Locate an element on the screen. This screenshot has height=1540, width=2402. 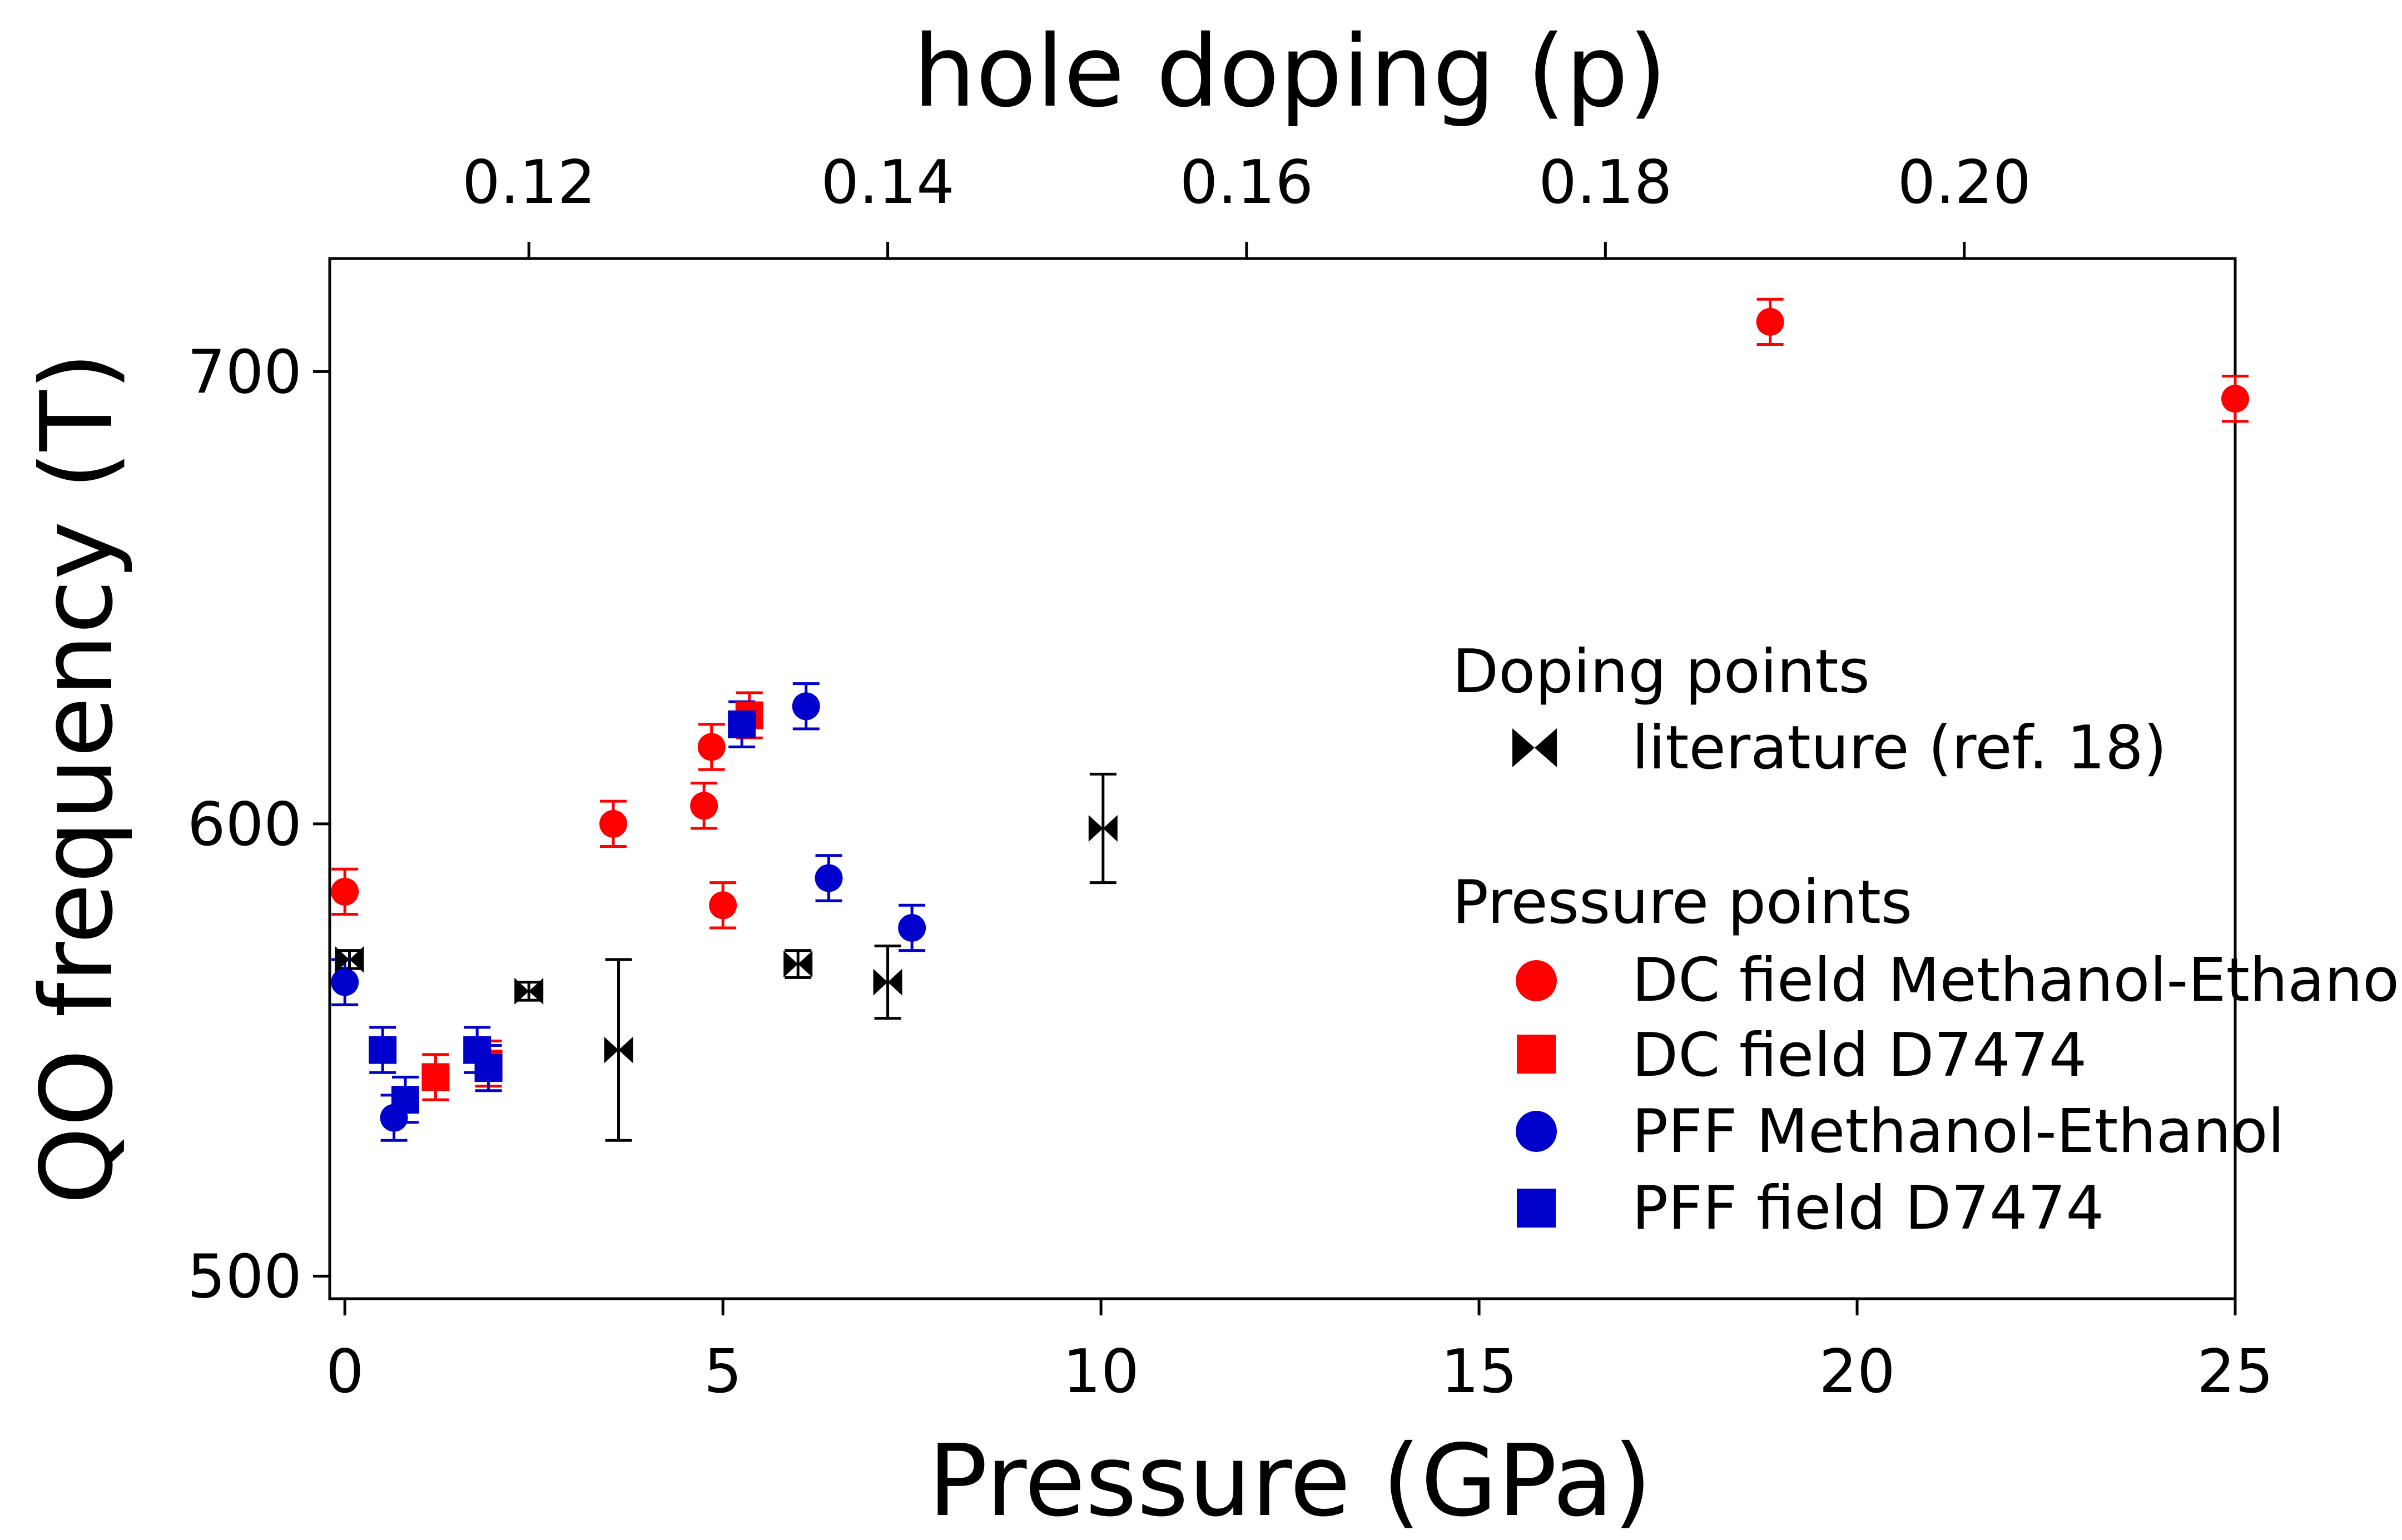
x-tick-label: 5 is located at coordinates (723, 1372).